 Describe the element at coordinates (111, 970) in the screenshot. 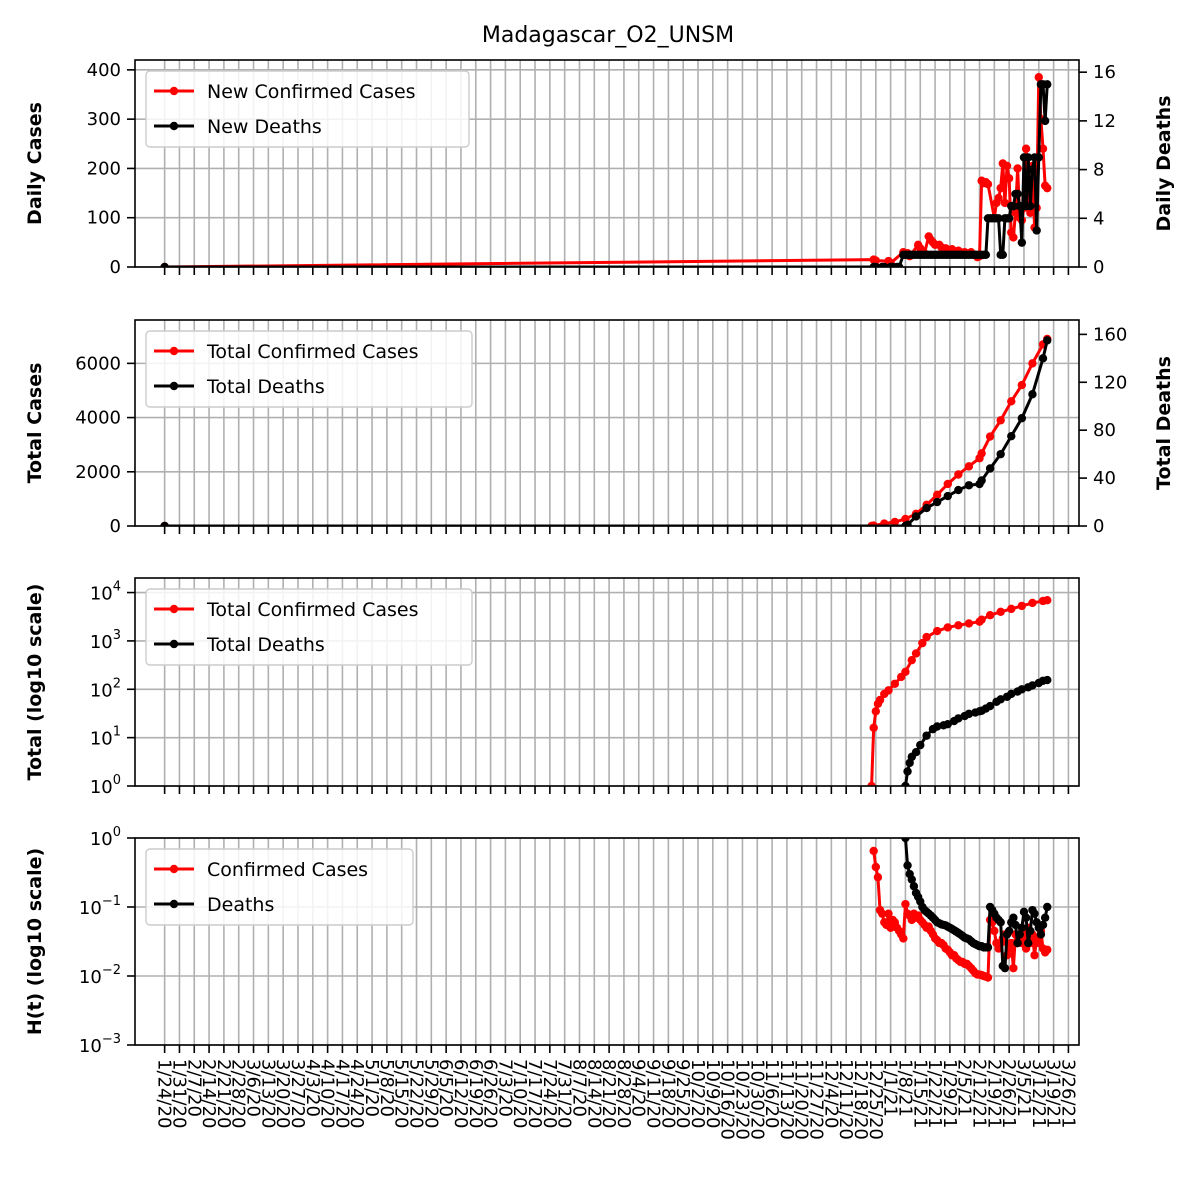

I see `y-tick-label-exponent: −2` at that location.